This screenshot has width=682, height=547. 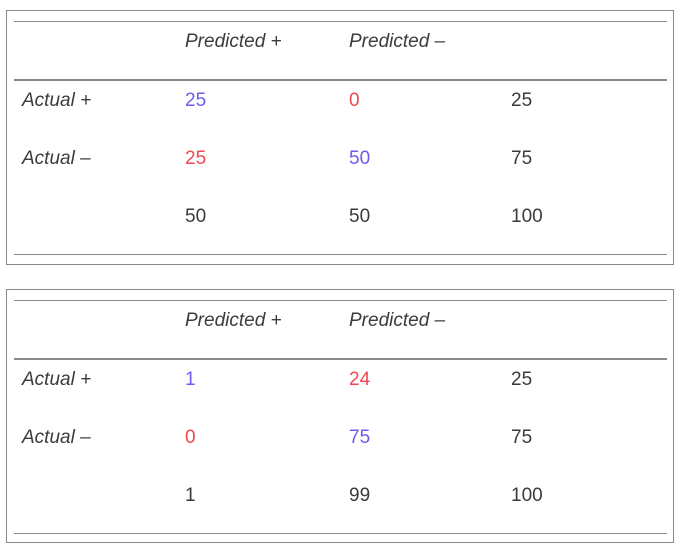 What do you see at coordinates (360, 379) in the screenshot?
I see `cell-false-negative: 24` at bounding box center [360, 379].